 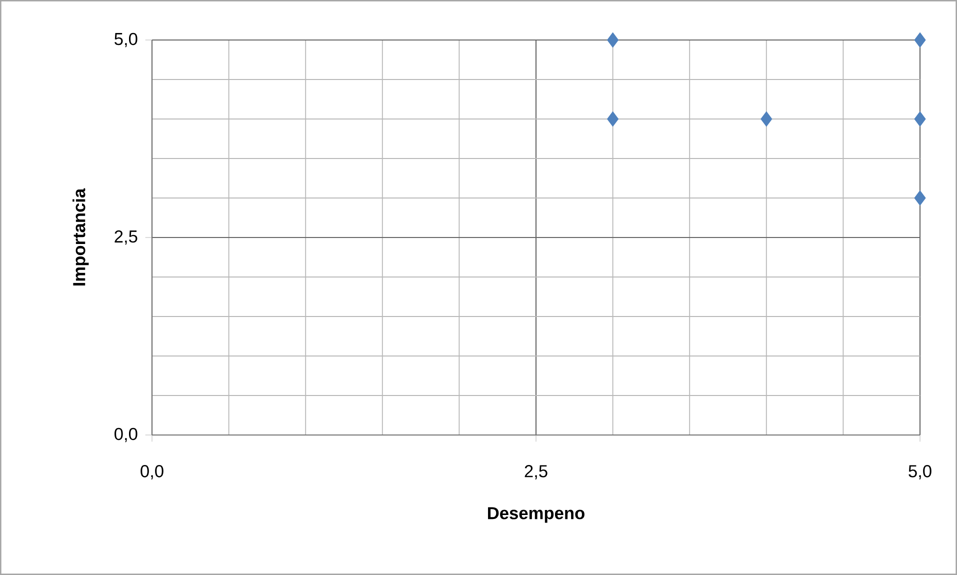 What do you see at coordinates (126, 237) in the screenshot?
I see `y-tick-label: 2,5` at bounding box center [126, 237].